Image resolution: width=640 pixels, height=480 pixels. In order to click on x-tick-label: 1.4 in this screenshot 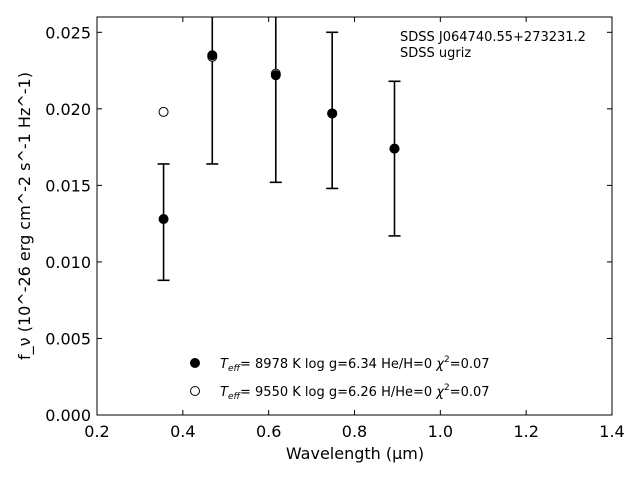, I will do `click(611, 431)`.